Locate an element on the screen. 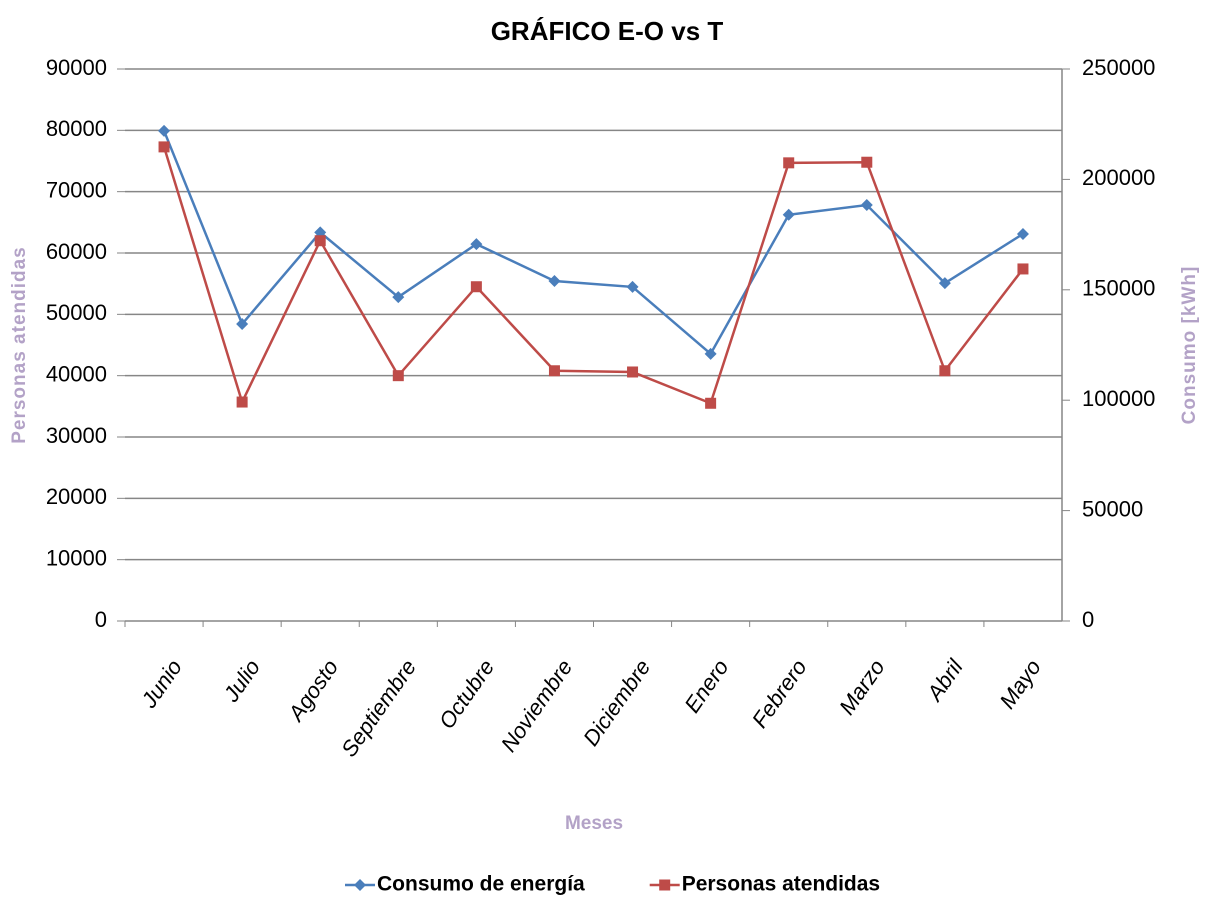 This screenshot has width=1210, height=902. legend-label: Consumo de energía is located at coordinates (481, 884).